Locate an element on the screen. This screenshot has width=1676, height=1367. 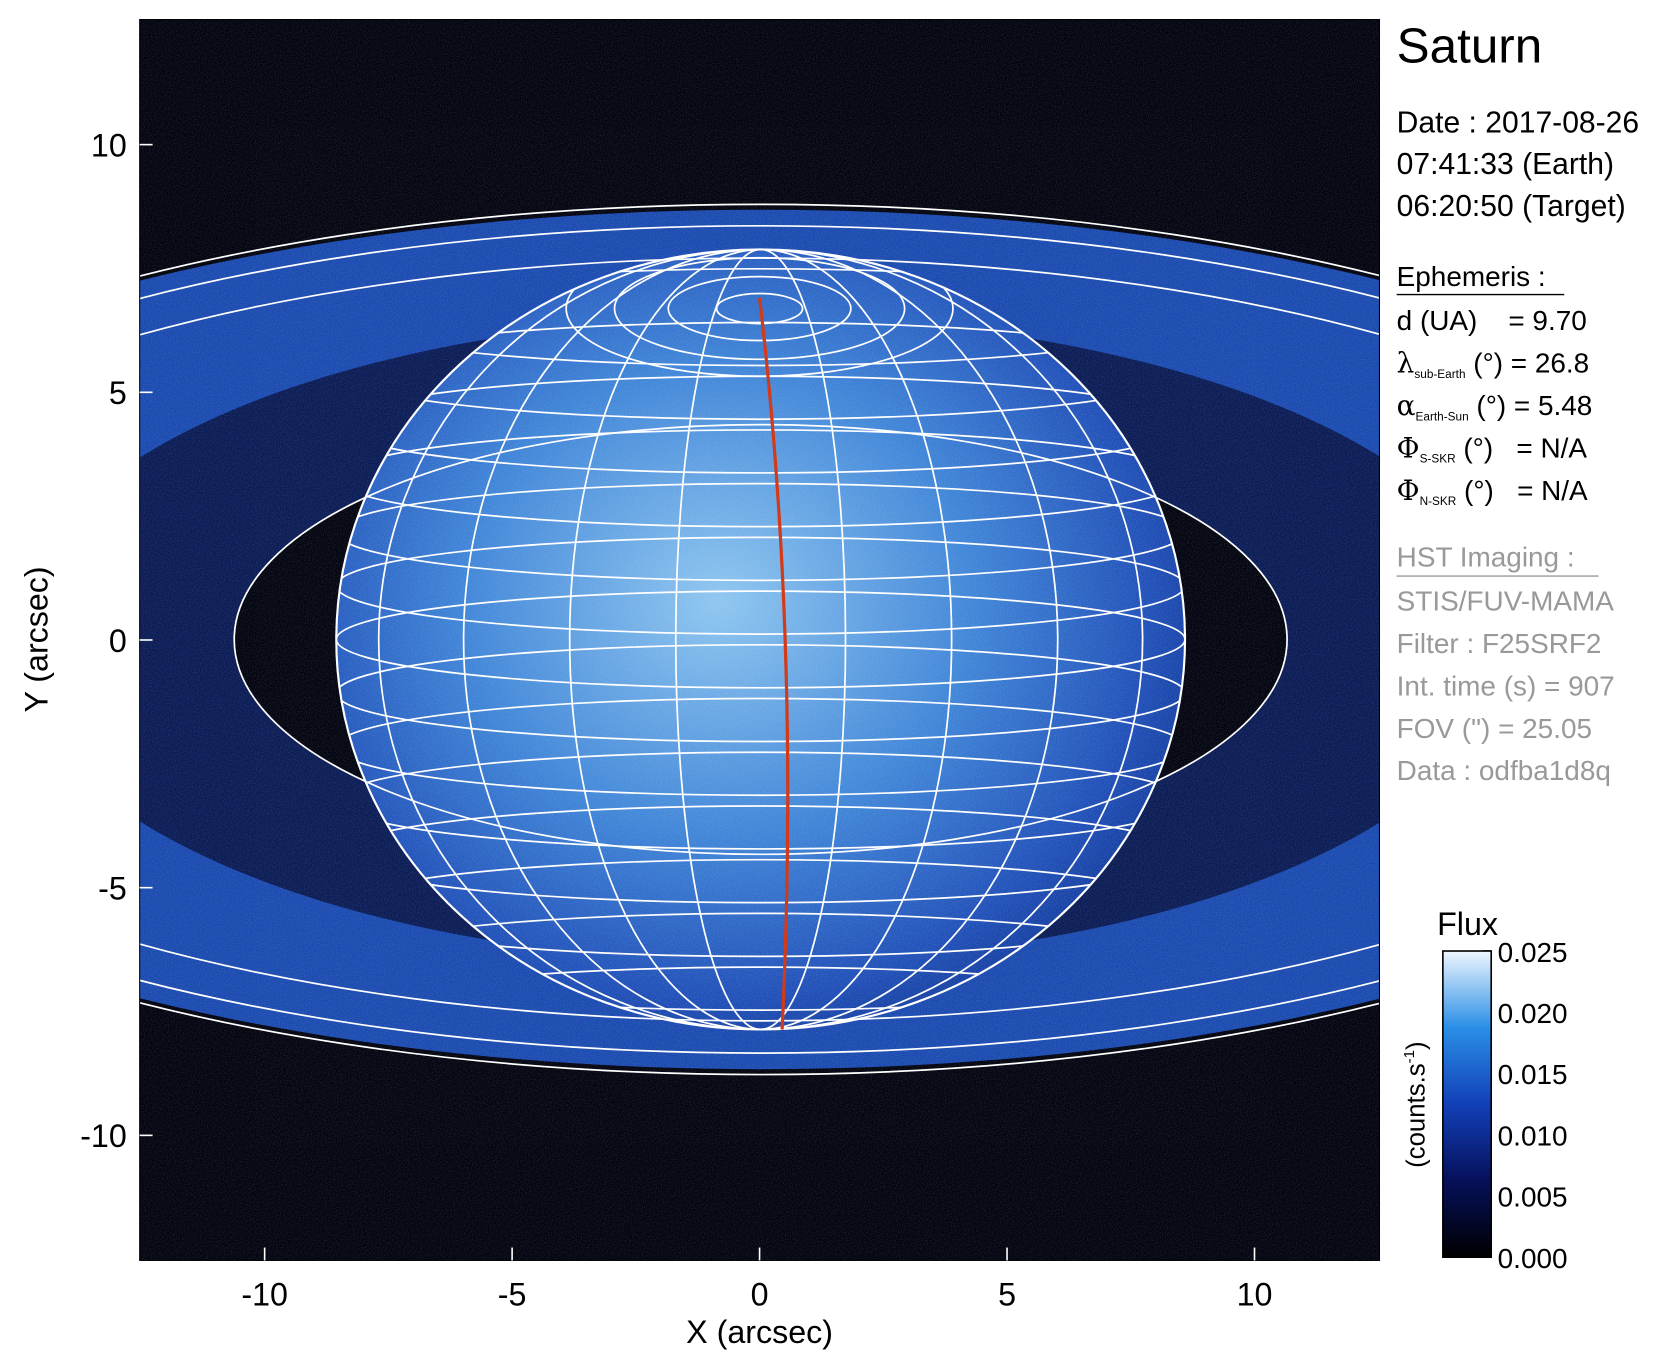
ephemeris-row: ΦN-SKR (°) = N/A is located at coordinates (1492, 491).